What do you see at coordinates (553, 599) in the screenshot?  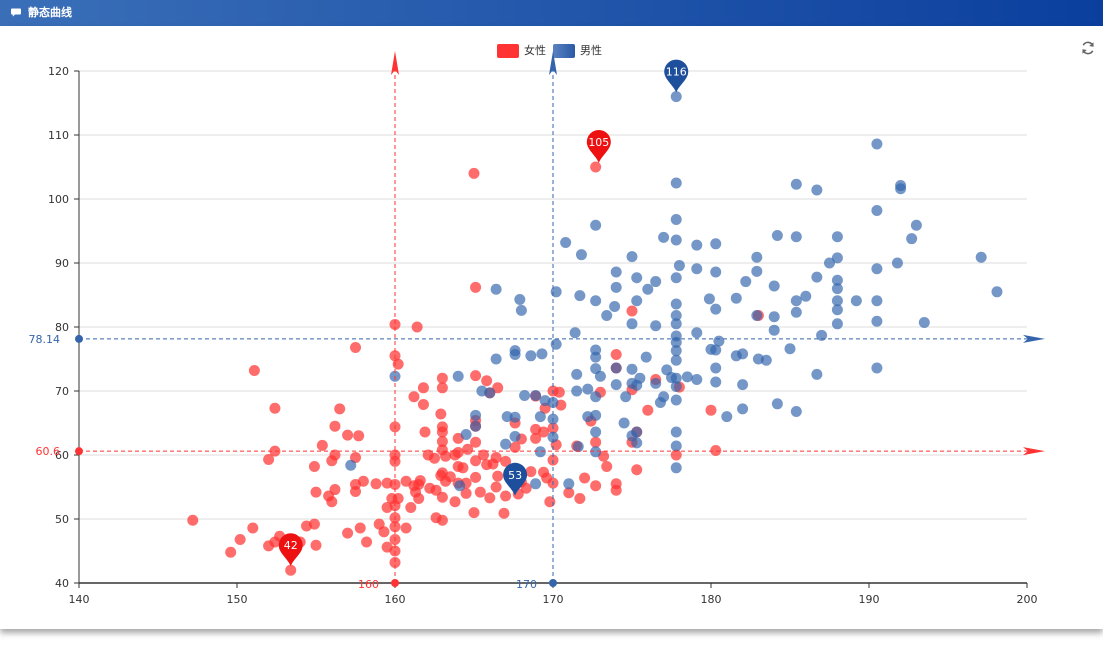 I see `x-tick-label: 170` at bounding box center [553, 599].